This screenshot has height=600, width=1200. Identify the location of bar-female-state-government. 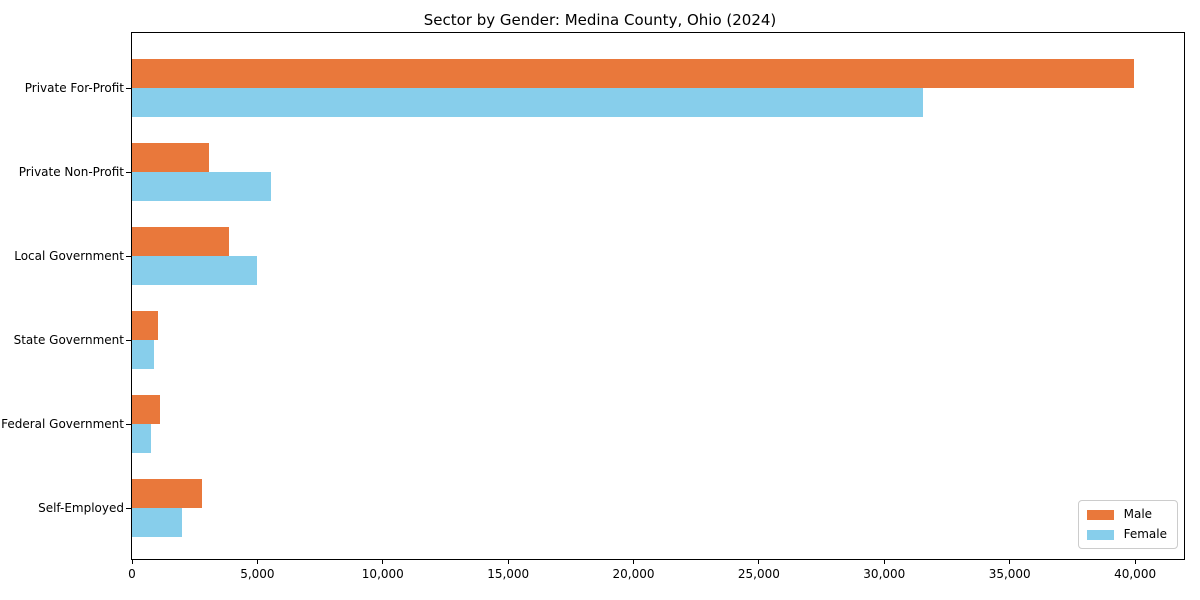
(143, 354).